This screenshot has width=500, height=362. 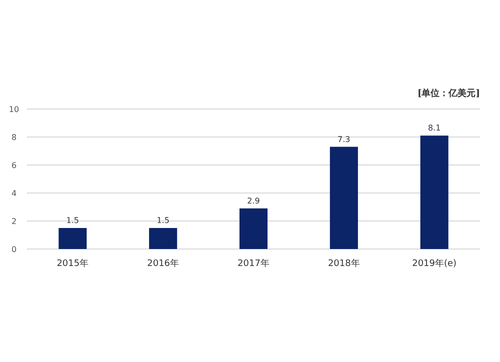 I want to click on x-tick-label: 2018年, so click(x=344, y=263).